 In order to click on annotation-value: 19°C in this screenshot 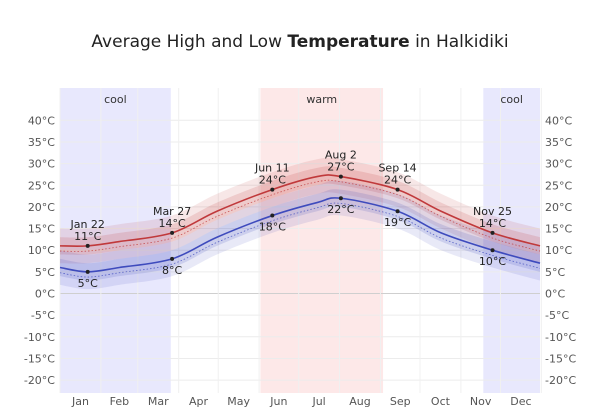, I will do `click(397, 222)`.